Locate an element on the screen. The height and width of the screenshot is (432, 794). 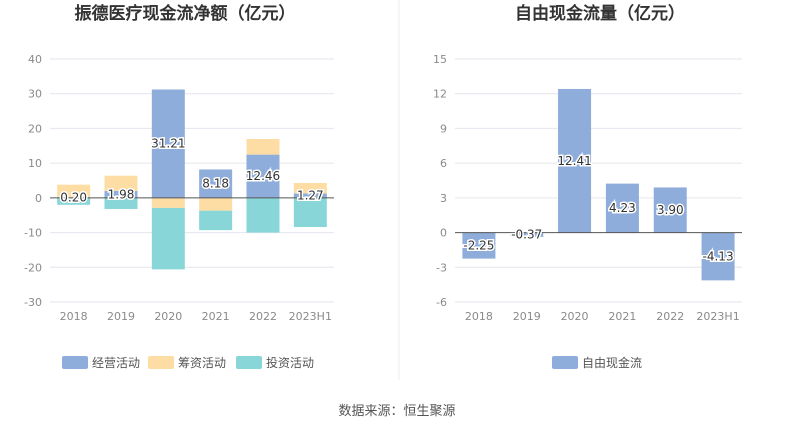
bar-investing-2021 is located at coordinates (216, 220).